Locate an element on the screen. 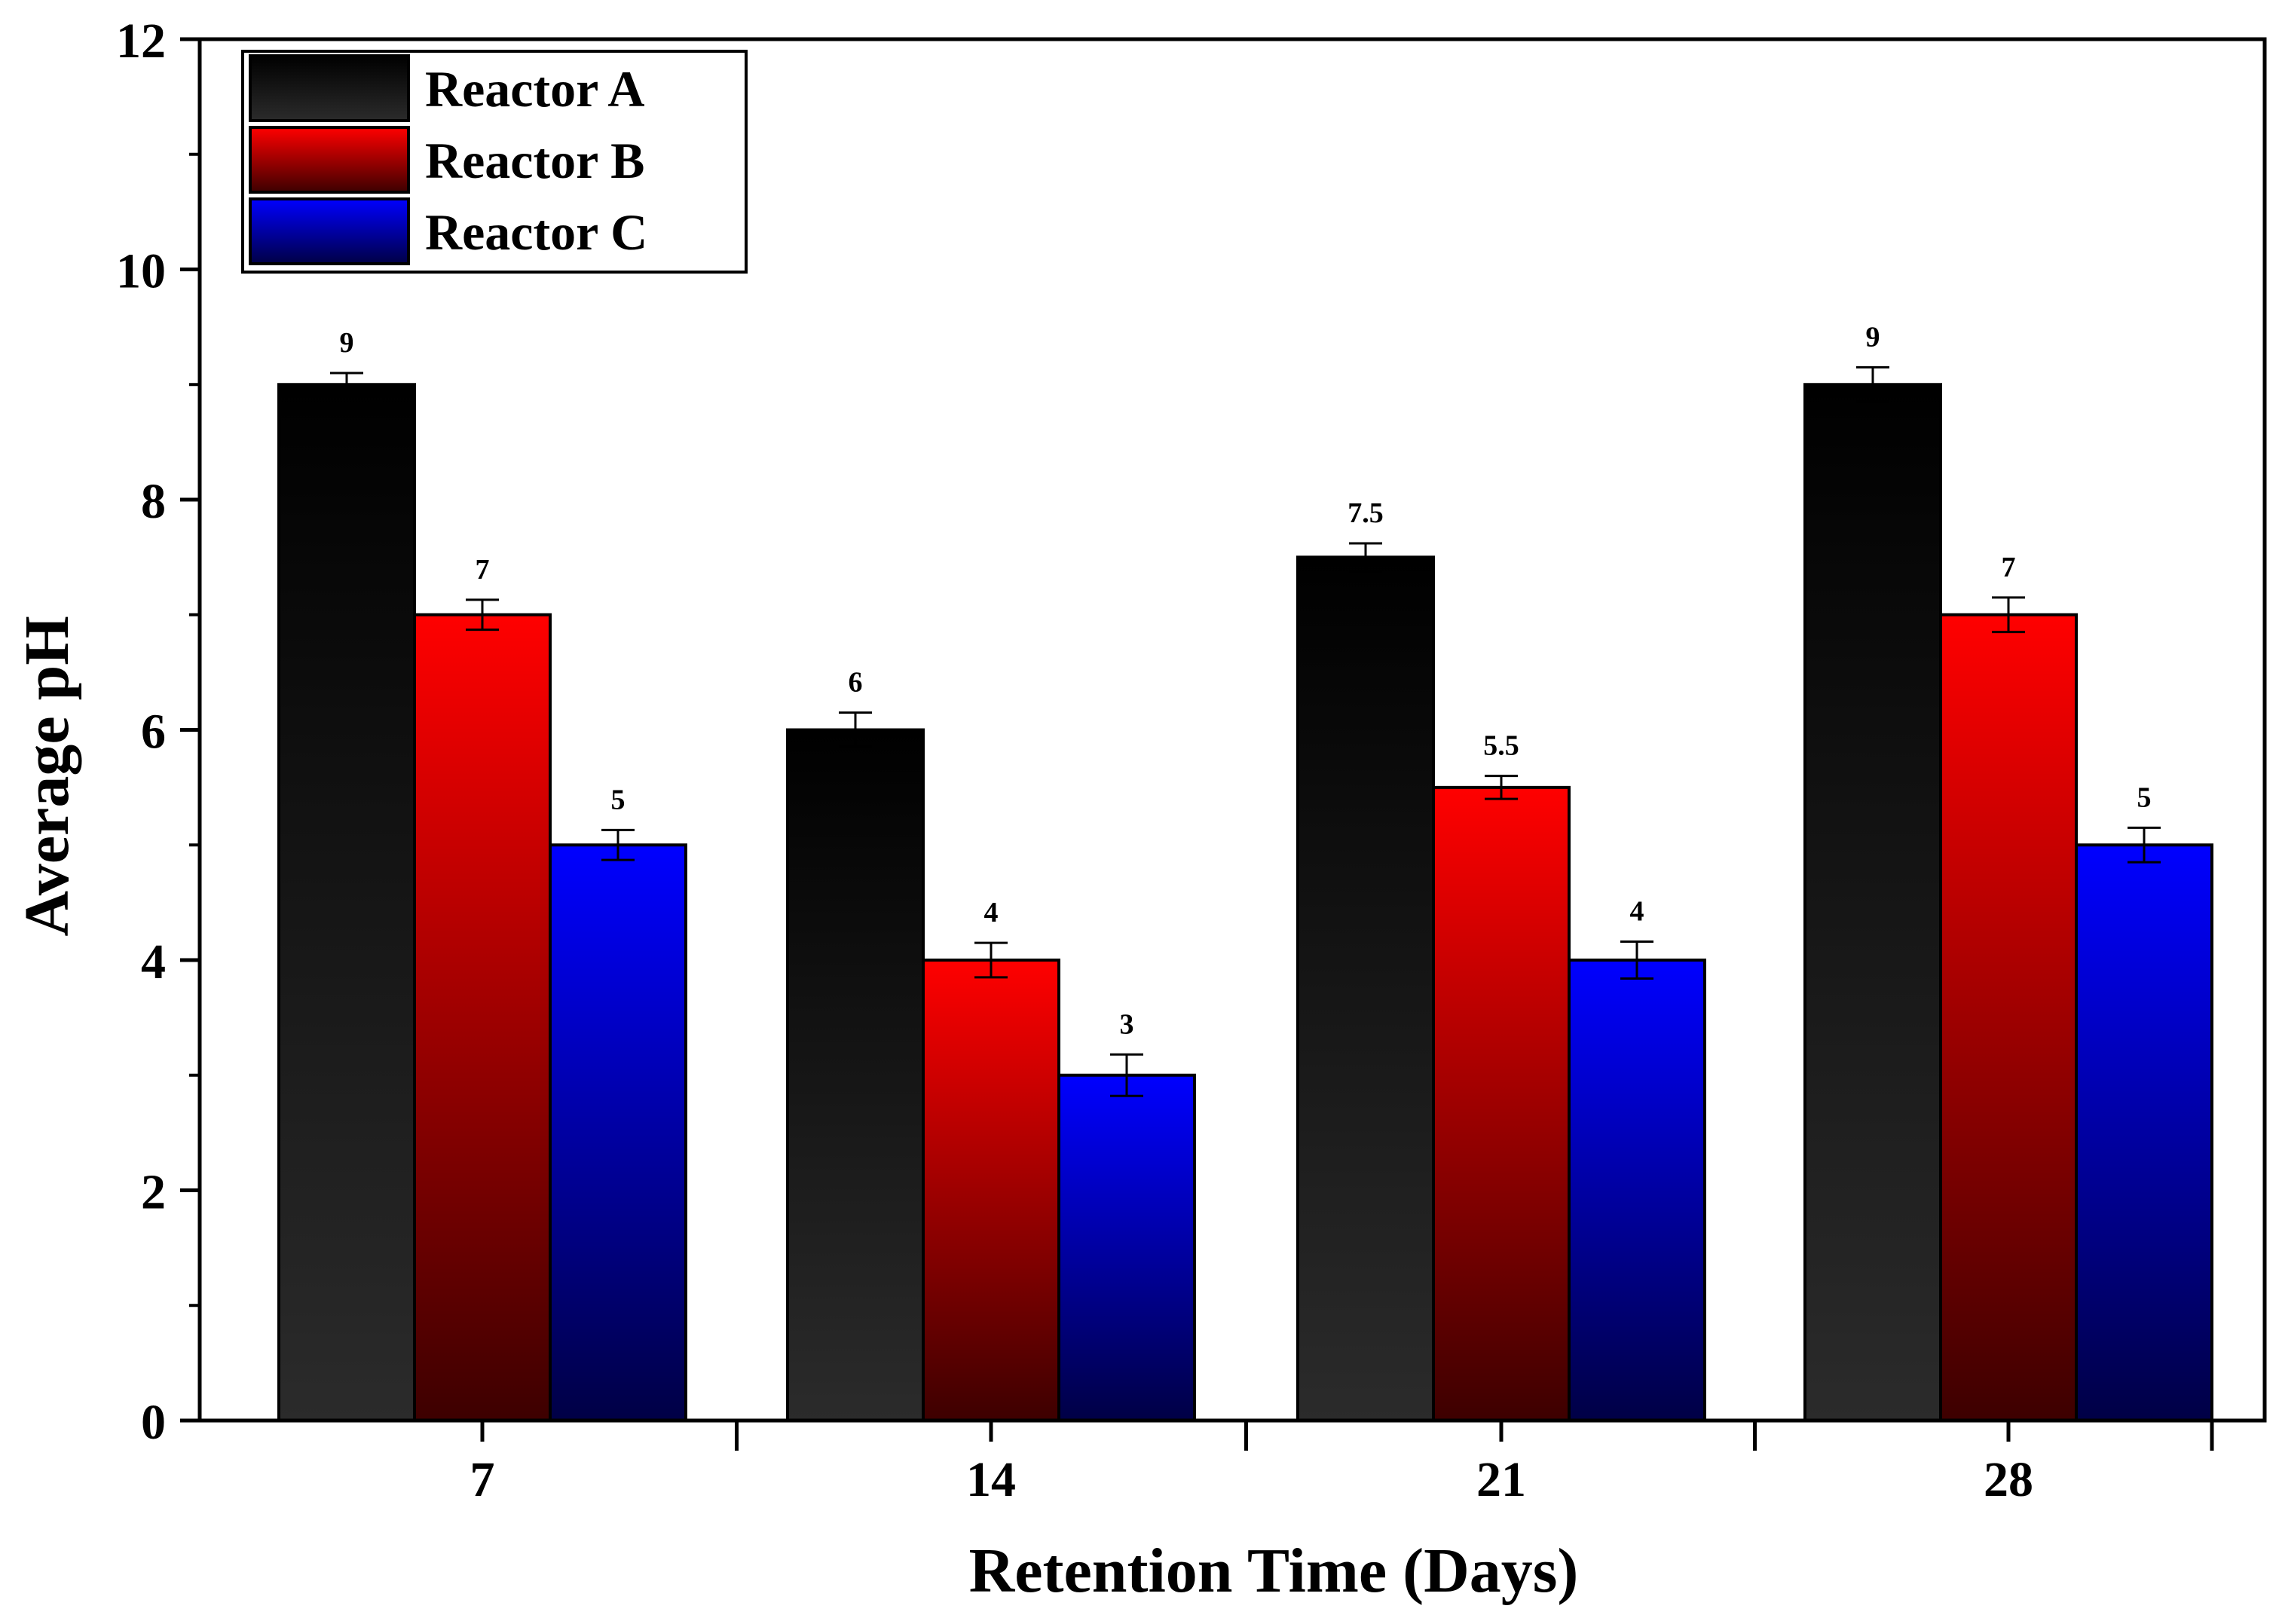  x-tick-label: 28 is located at coordinates (2008, 1480).